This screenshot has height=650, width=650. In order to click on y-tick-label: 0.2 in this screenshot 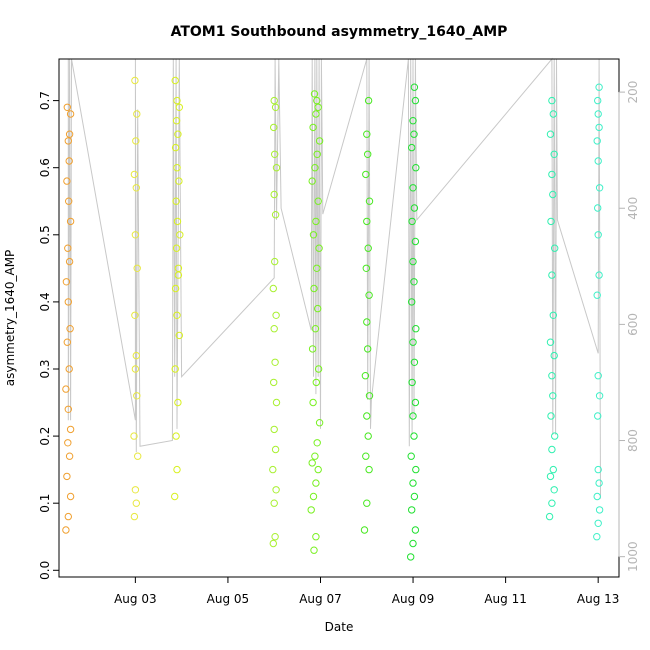, I will do `click(45, 436)`.